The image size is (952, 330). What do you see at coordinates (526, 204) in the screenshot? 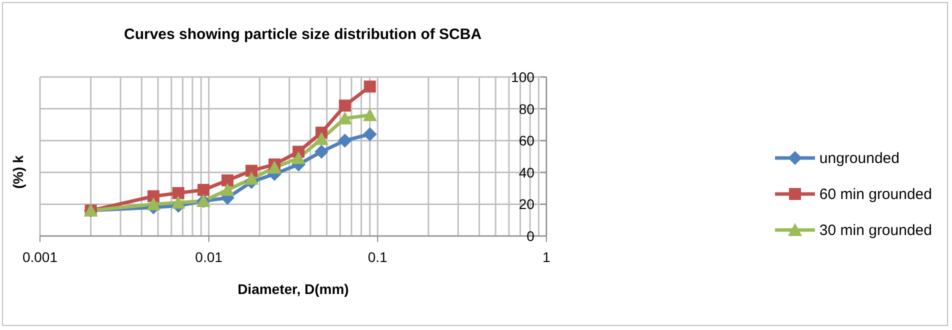
I see `y-tick-label: 20` at bounding box center [526, 204].